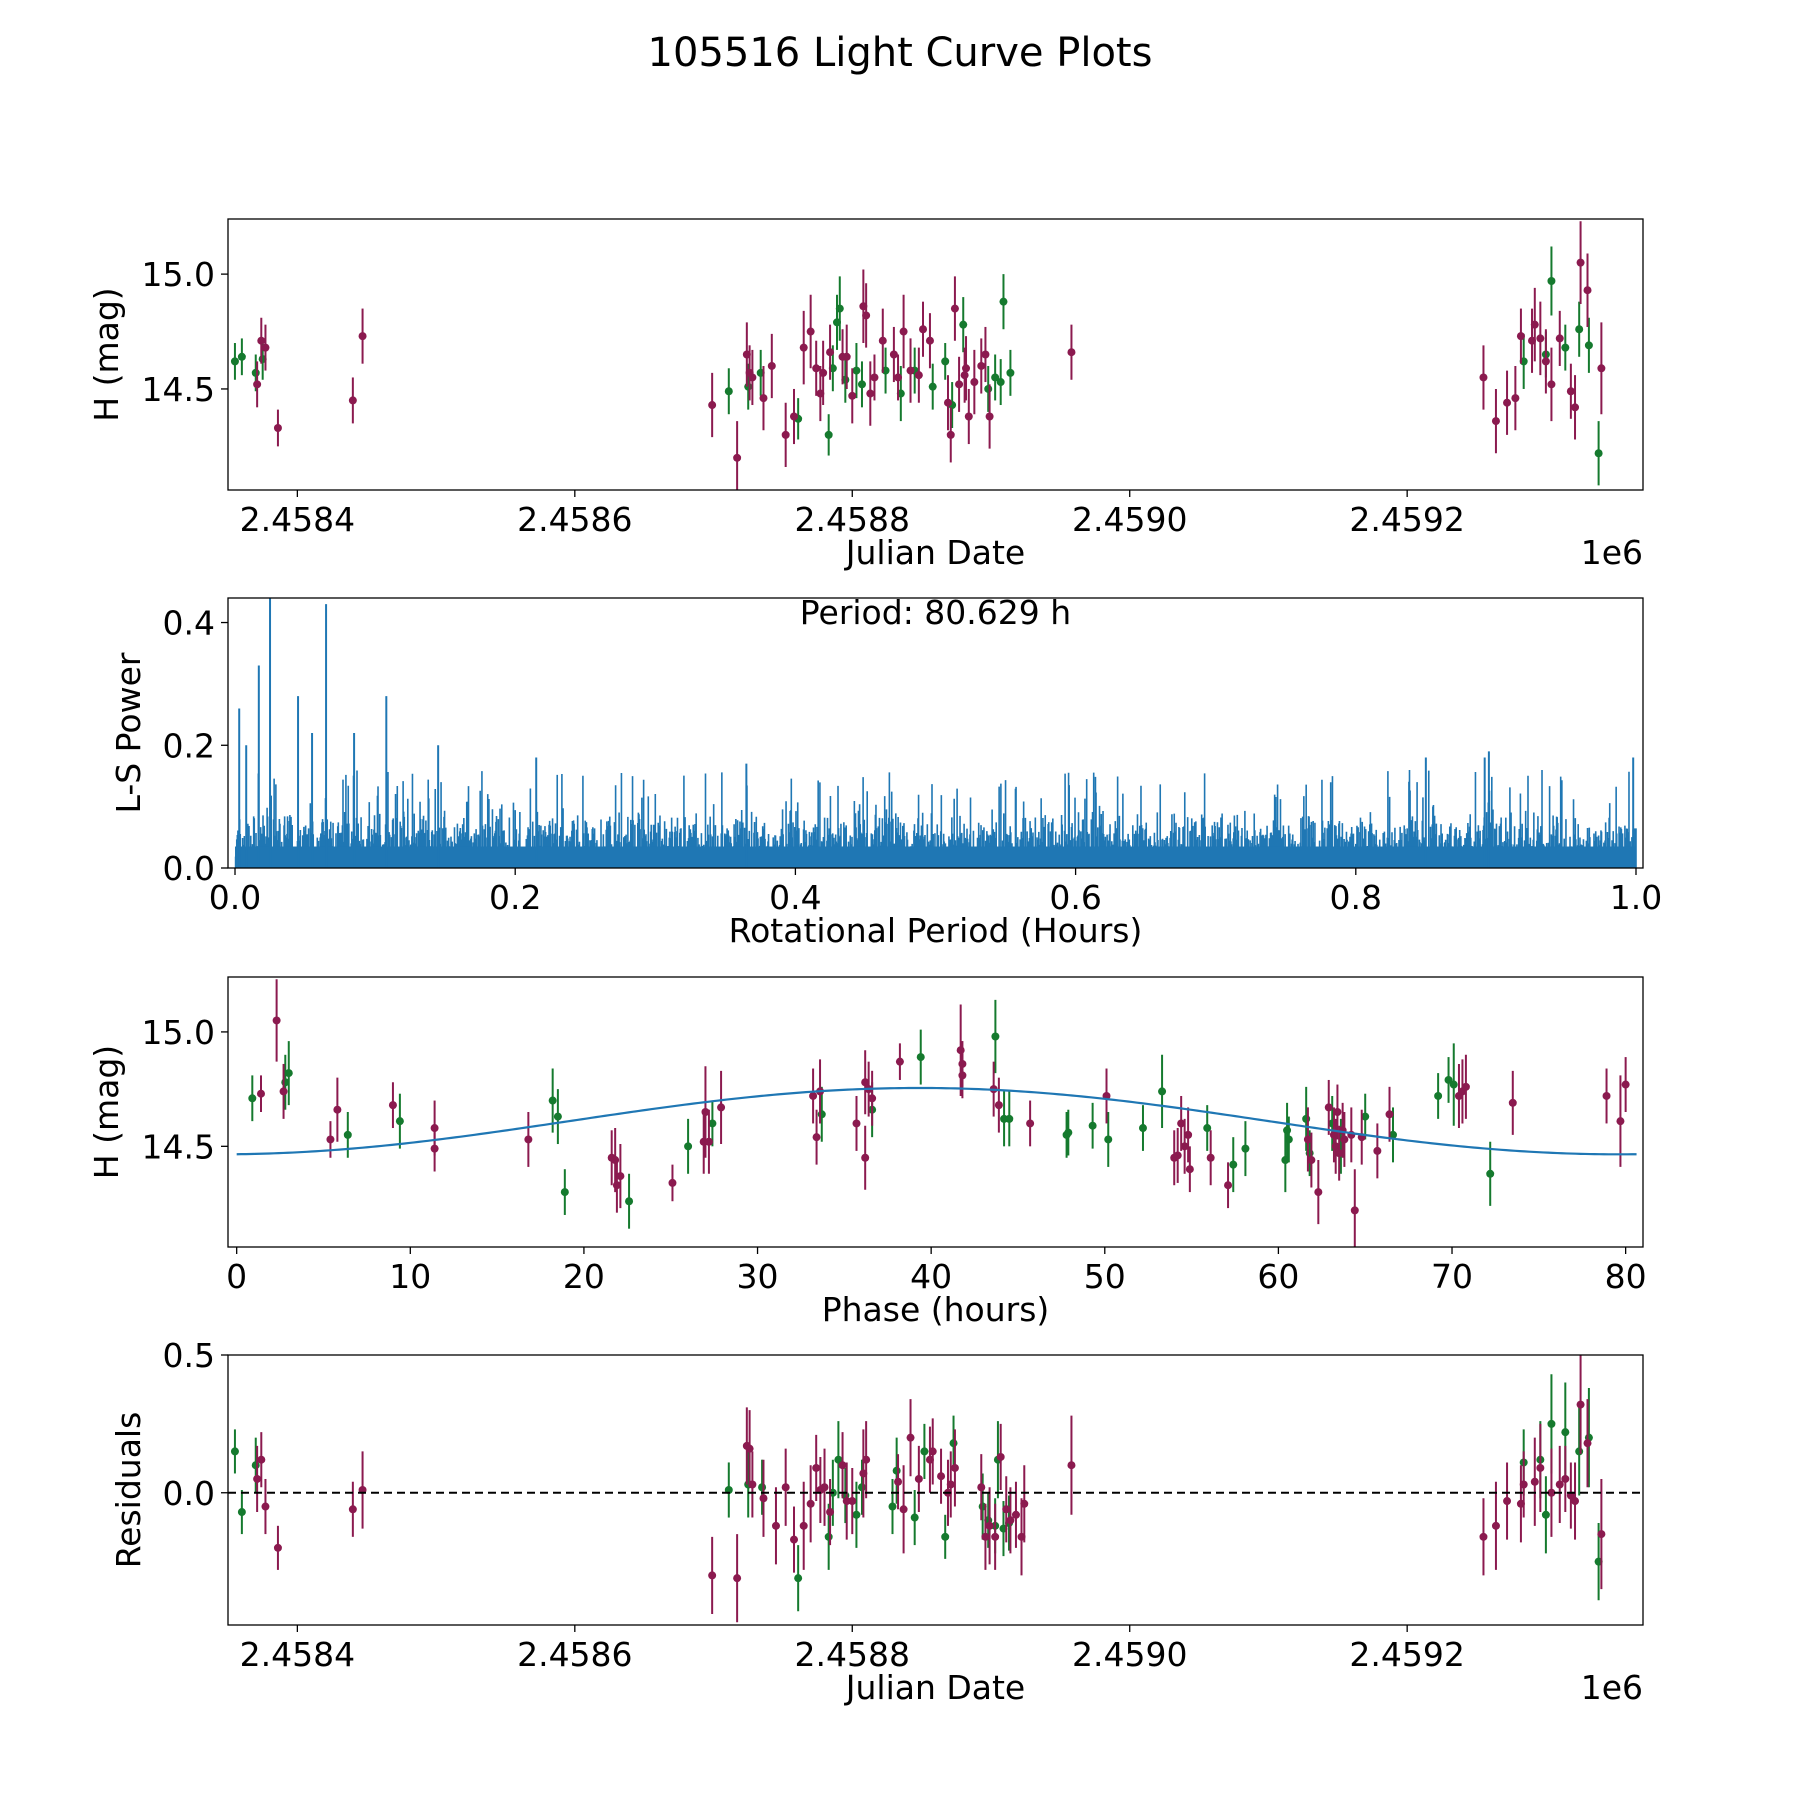 The width and height of the screenshot is (1800, 1800). What do you see at coordinates (931, 1276) in the screenshot?
I see `phased-xtick-label: 40` at bounding box center [931, 1276].